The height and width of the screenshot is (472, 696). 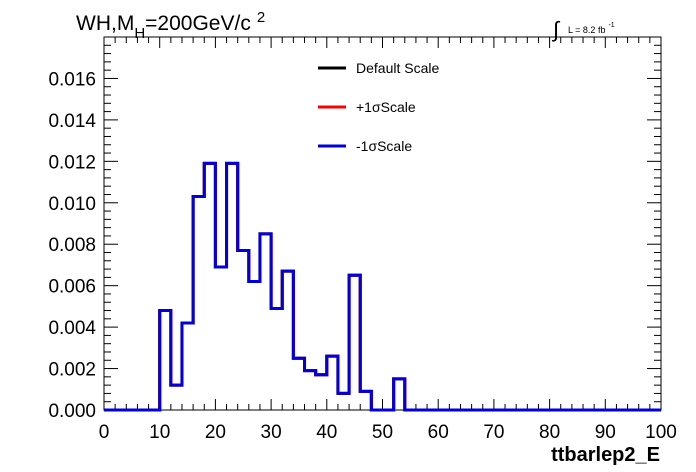 I want to click on x-tick-label: 70, so click(x=493, y=432).